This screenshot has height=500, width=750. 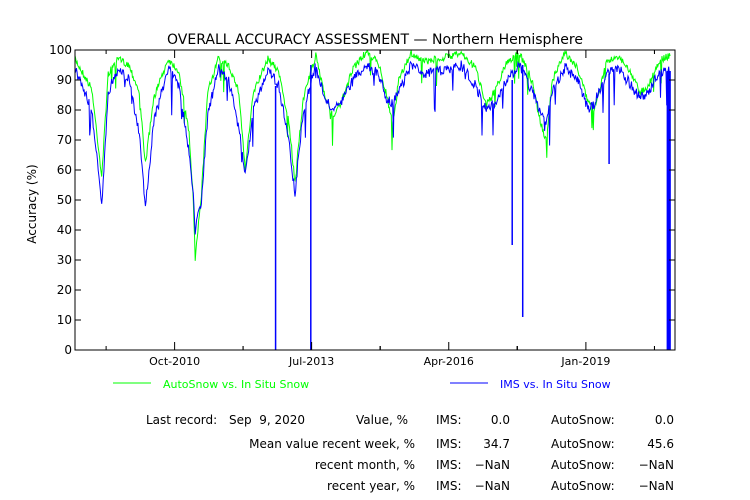 What do you see at coordinates (500, 420) in the screenshot?
I see `stat-ims-value: 0.0` at bounding box center [500, 420].